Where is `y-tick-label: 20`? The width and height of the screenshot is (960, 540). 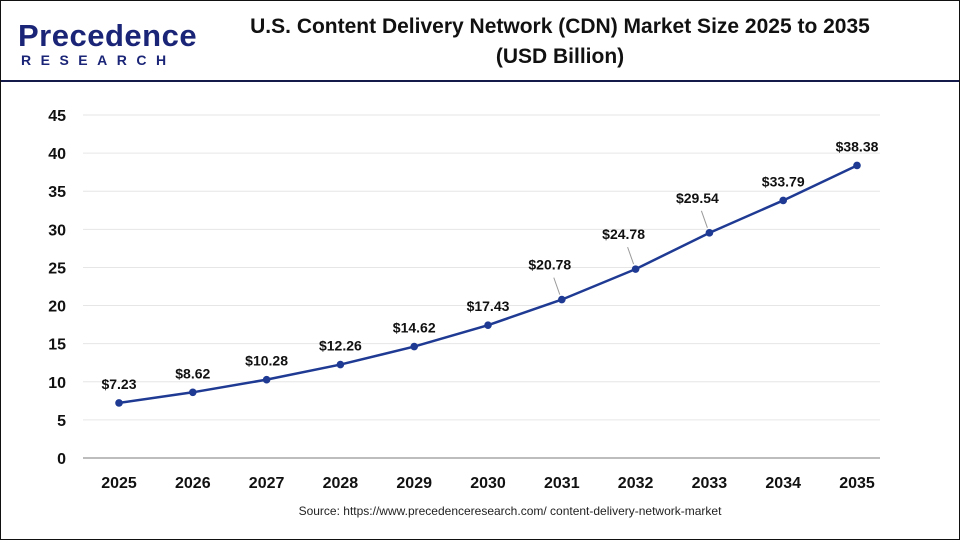
y-tick-label: 20 is located at coordinates (57, 307).